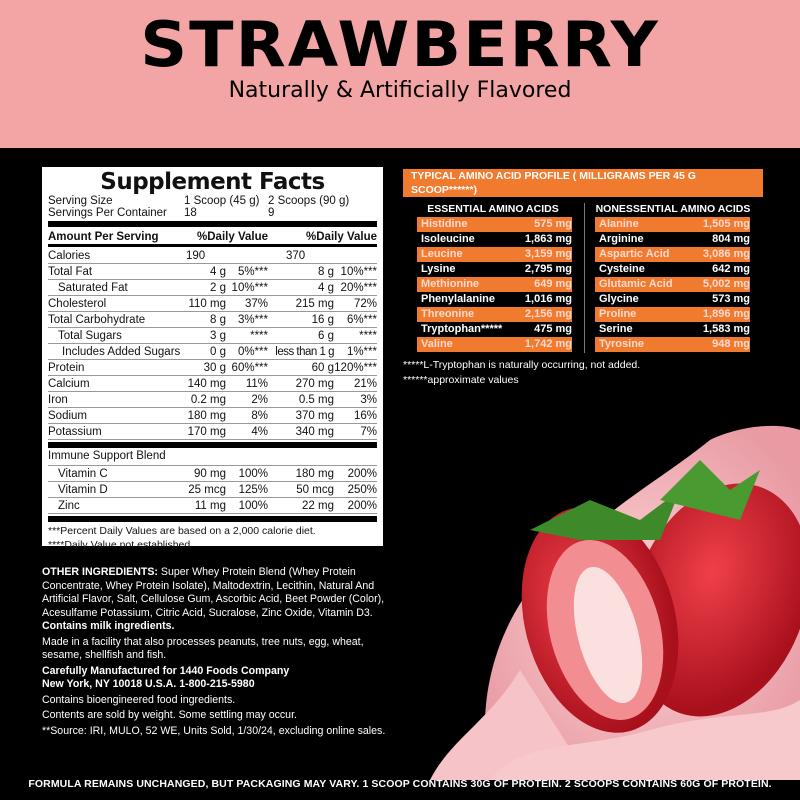 This screenshot has width=800, height=800. I want to click on amino-row: Valine 1,742 mg, so click(494, 344).